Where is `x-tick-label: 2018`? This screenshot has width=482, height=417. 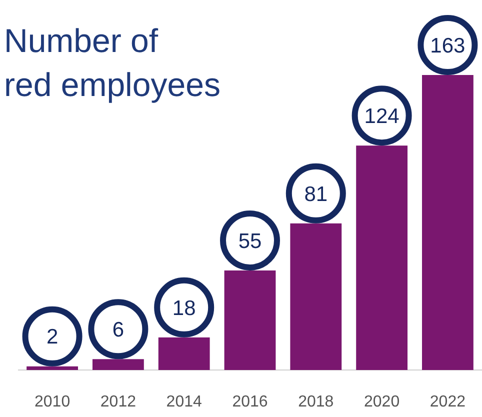 x-tick-label: 2018 is located at coordinates (316, 401).